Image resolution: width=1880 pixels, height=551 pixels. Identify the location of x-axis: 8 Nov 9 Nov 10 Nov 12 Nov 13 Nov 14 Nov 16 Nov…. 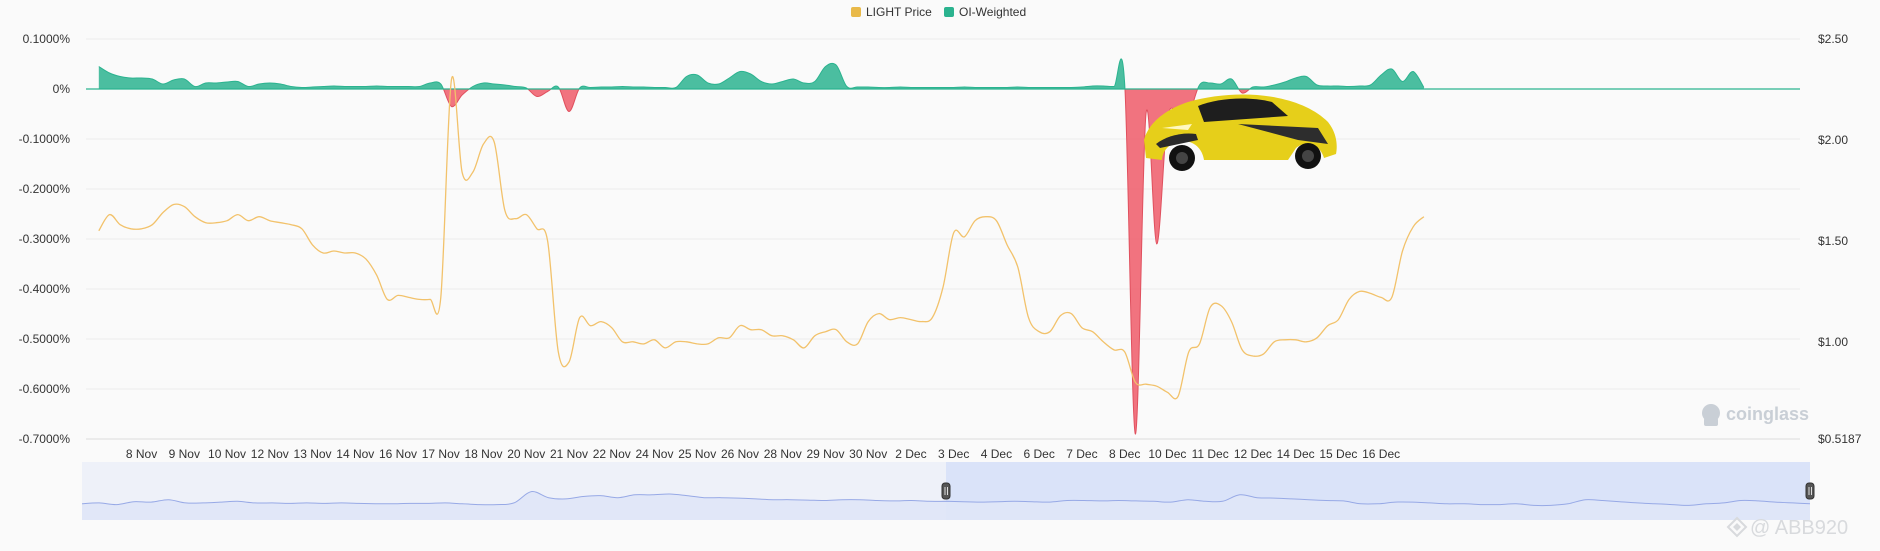
(943, 449).